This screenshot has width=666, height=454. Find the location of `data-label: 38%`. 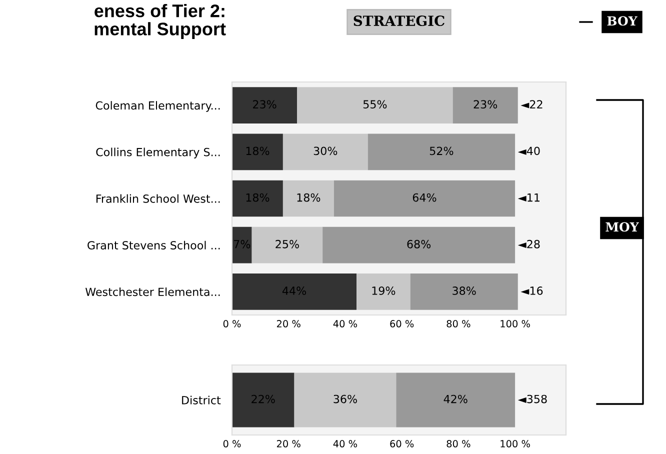

data-label: 38% is located at coordinates (464, 290).